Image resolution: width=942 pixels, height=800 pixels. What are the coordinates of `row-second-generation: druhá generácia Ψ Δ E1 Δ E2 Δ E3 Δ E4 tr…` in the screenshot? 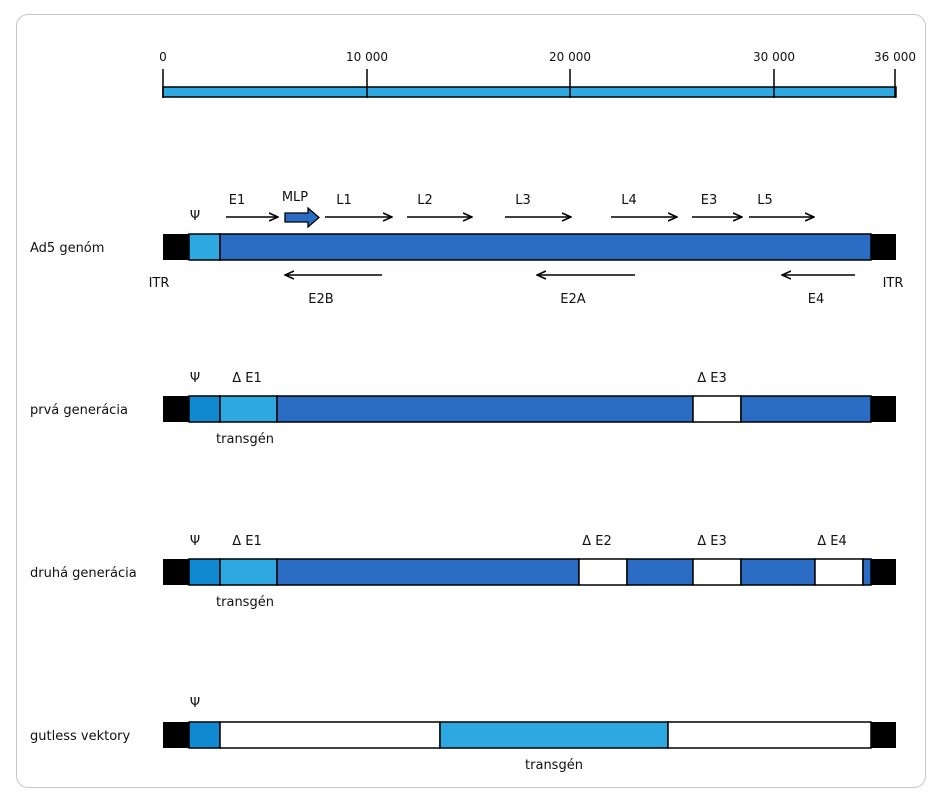 It's located at (463, 572).